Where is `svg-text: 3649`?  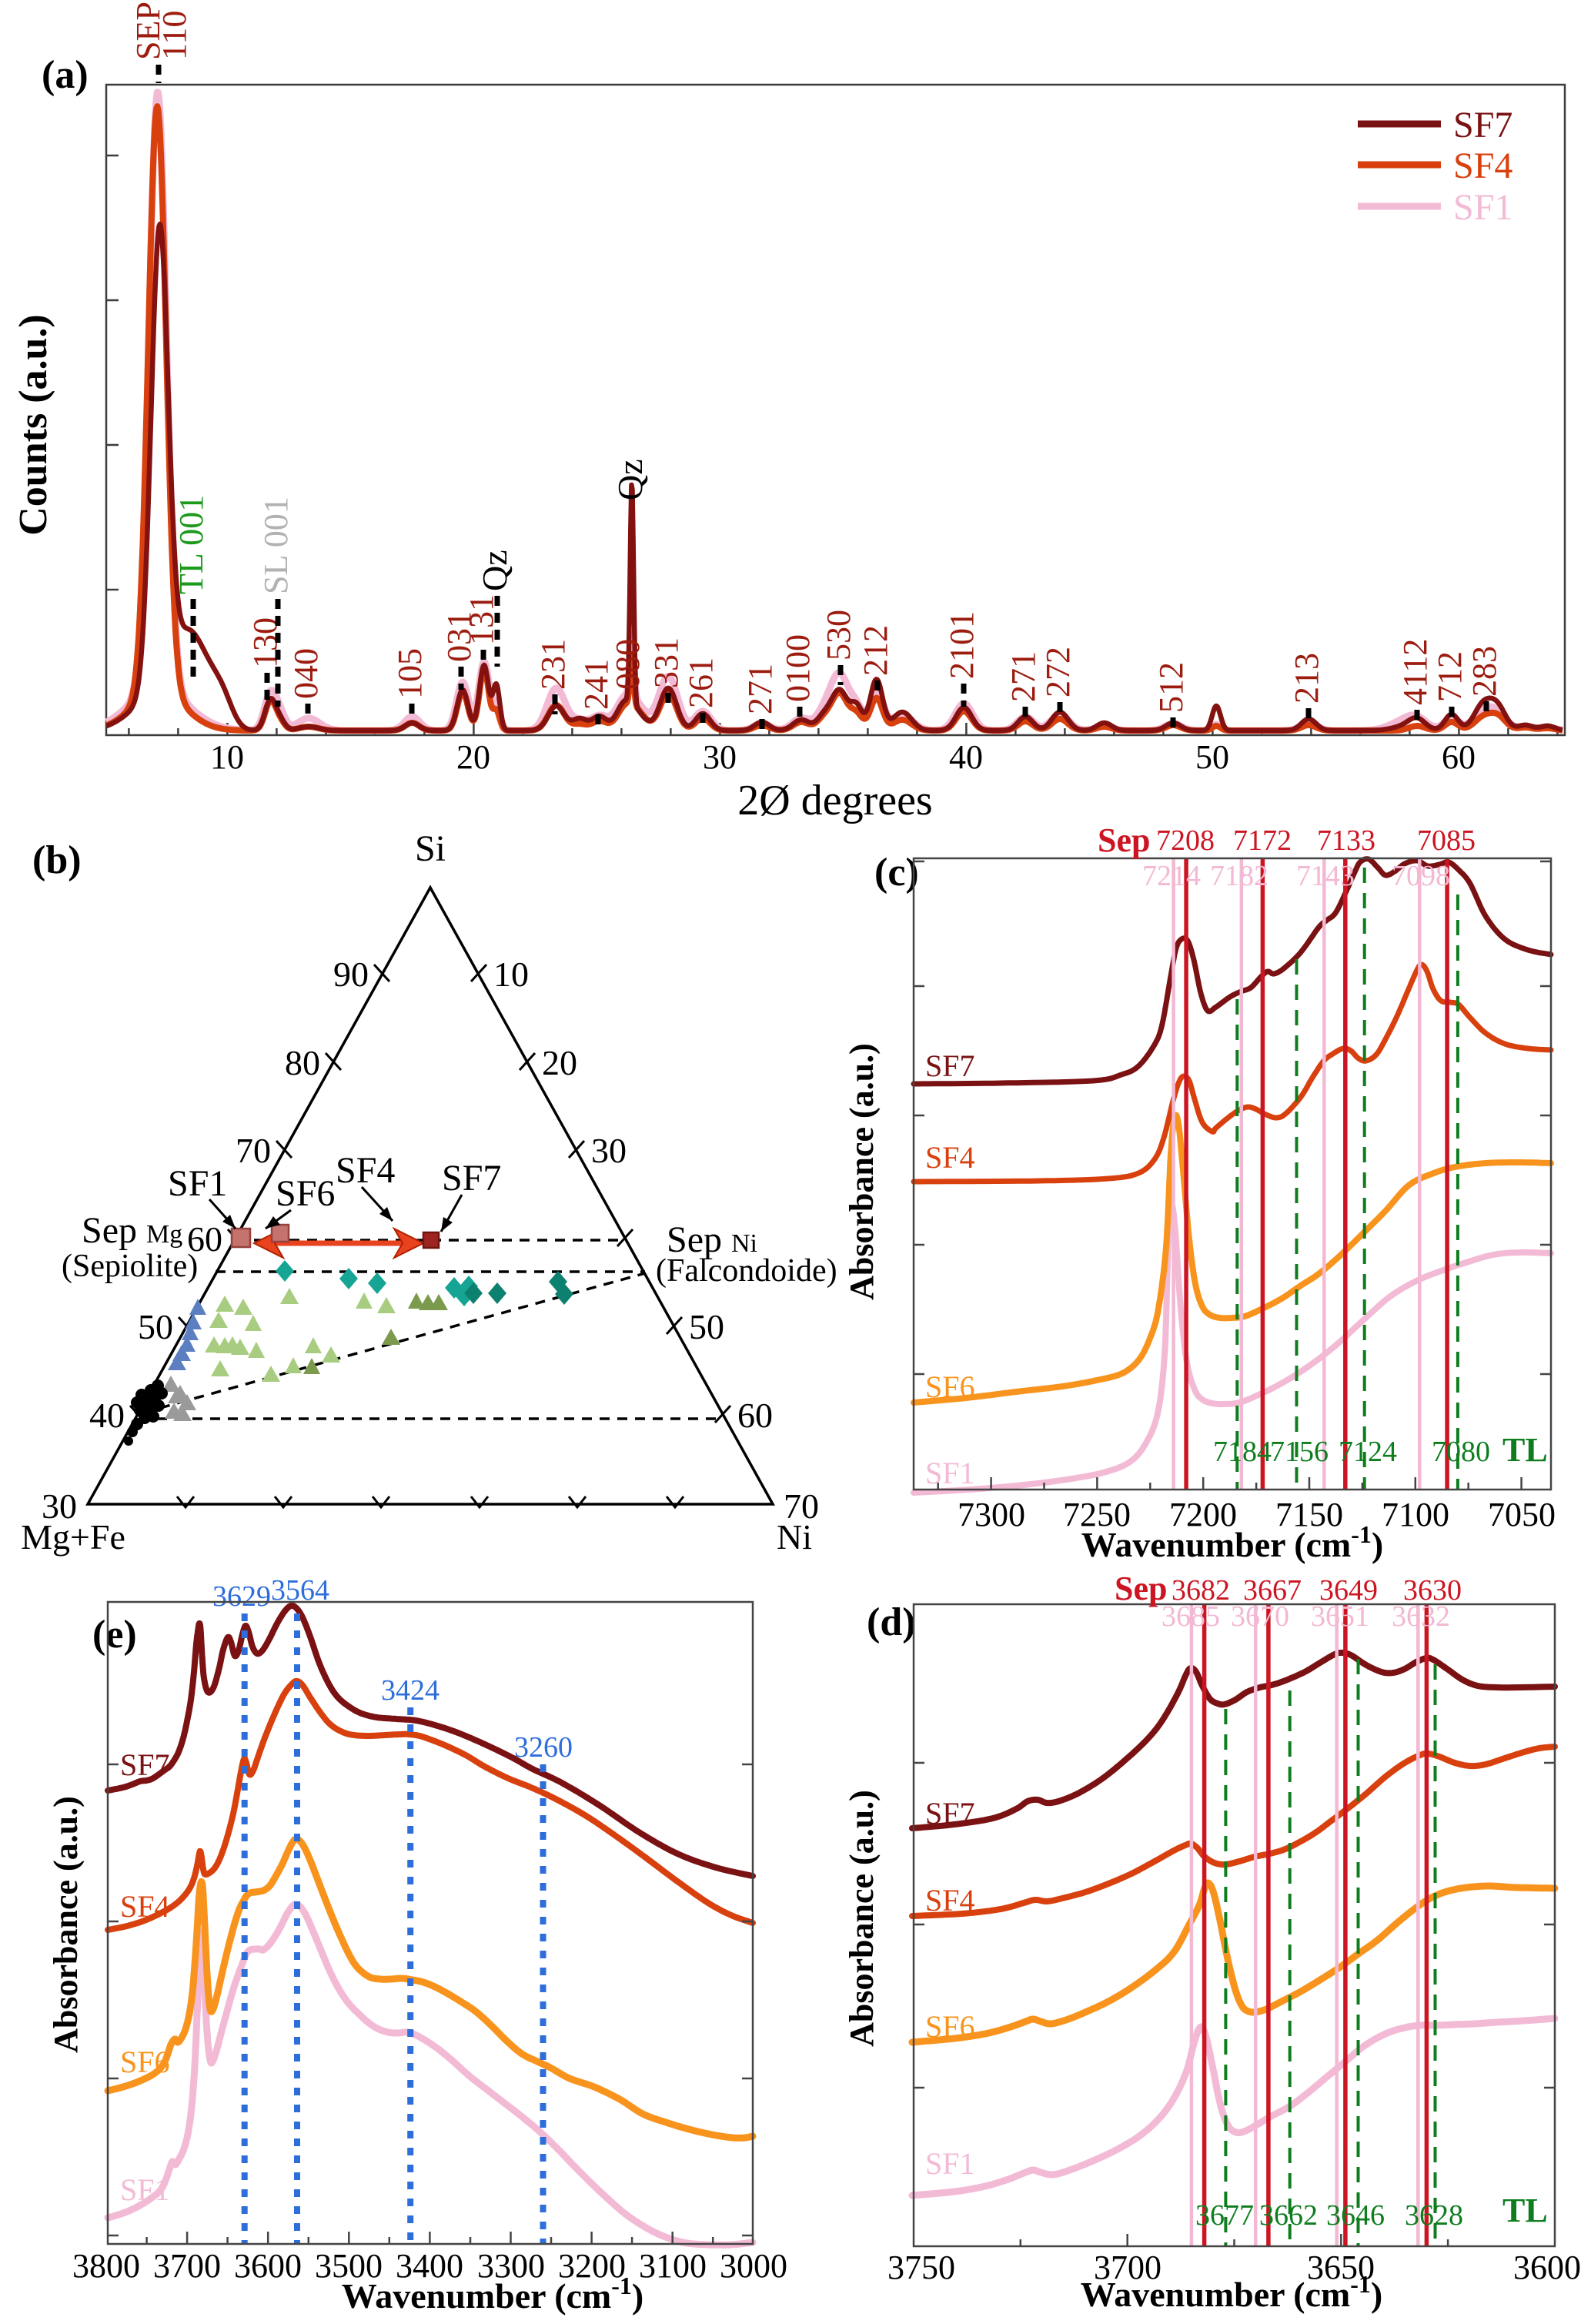 svg-text: 3649 is located at coordinates (1348, 1590).